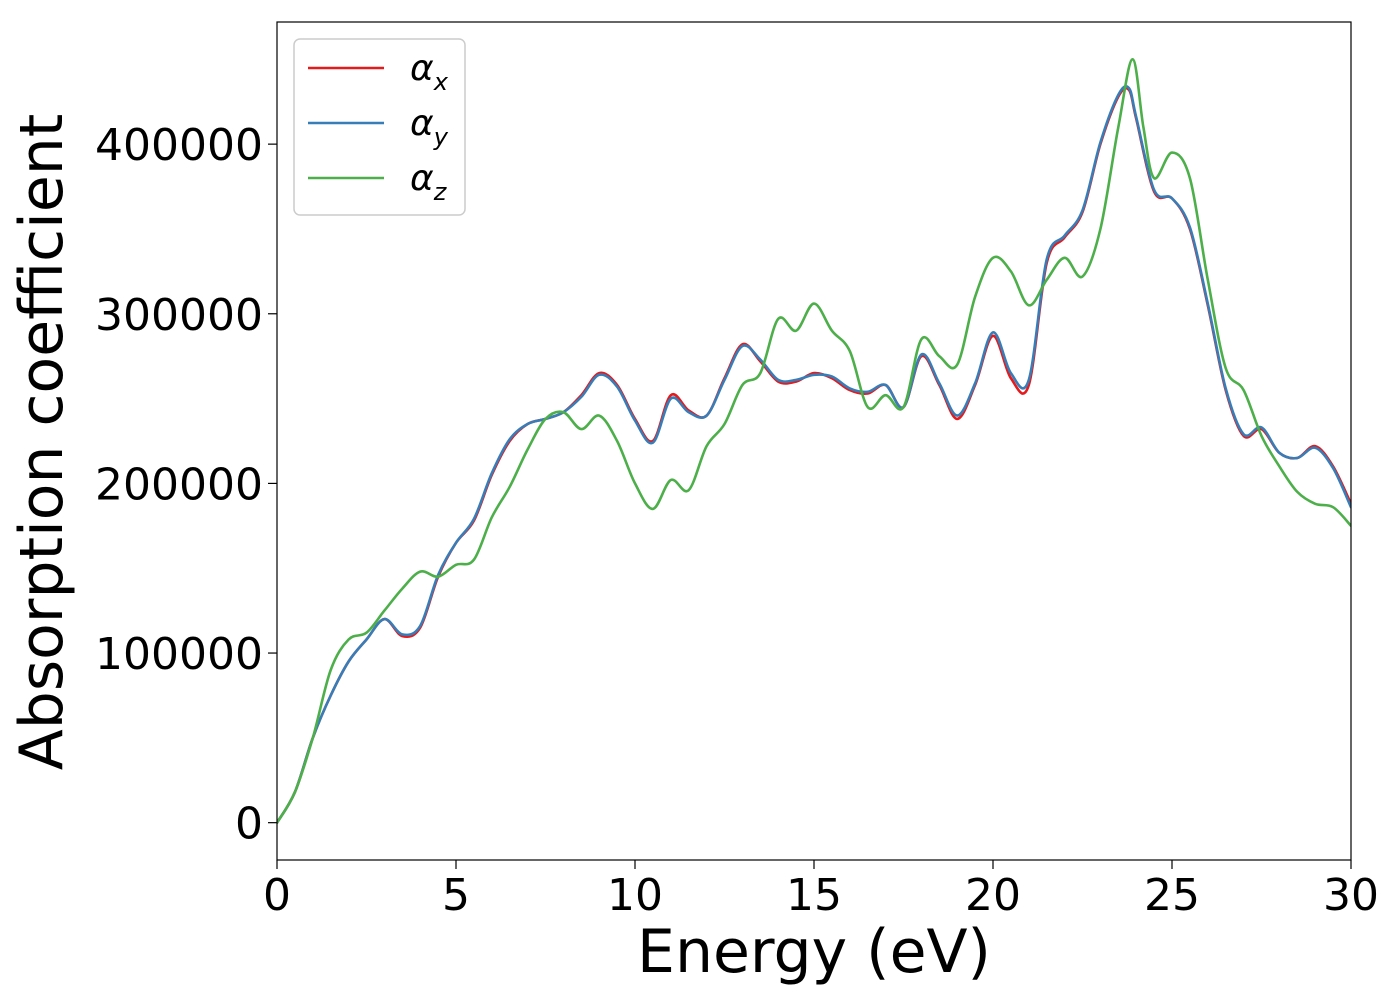 The height and width of the screenshot is (1000, 1400). I want to click on x-tick-label: 15, so click(814, 895).